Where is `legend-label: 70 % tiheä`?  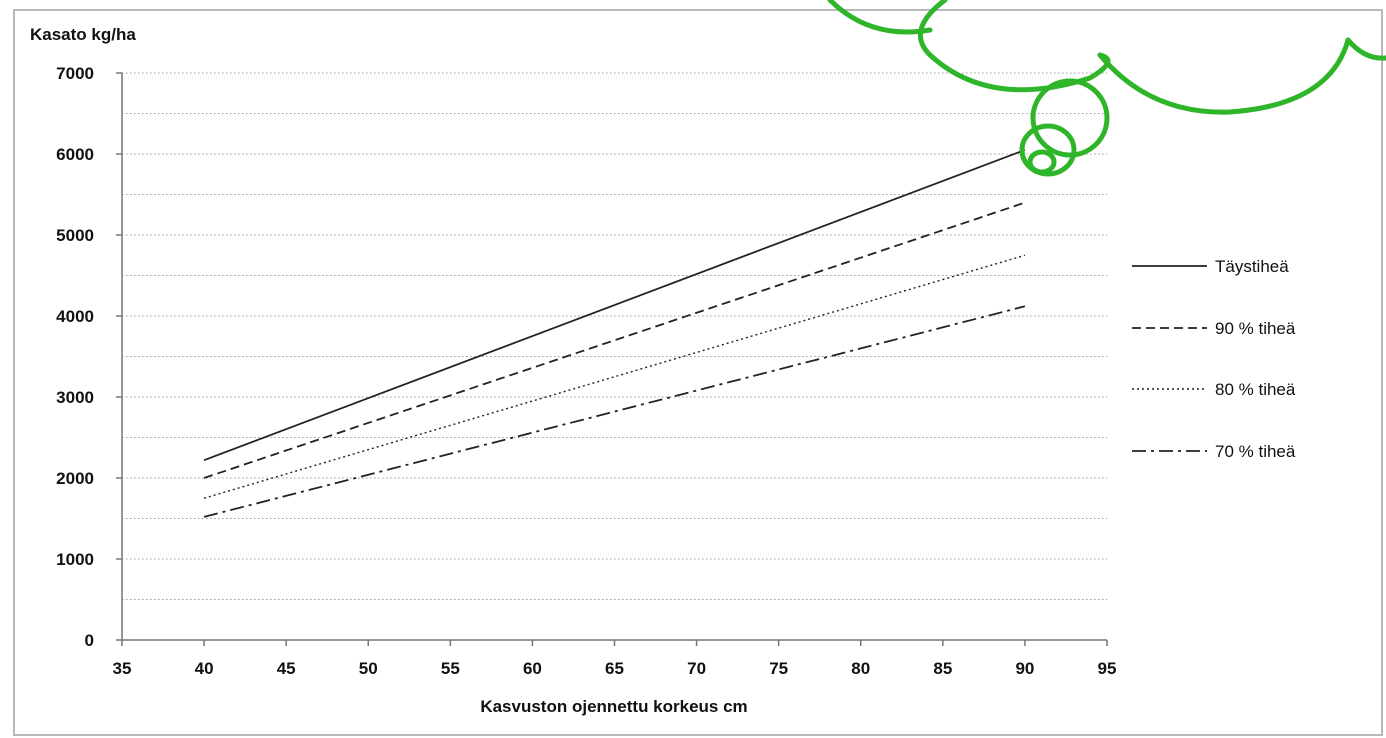 legend-label: 70 % tiheä is located at coordinates (1255, 451).